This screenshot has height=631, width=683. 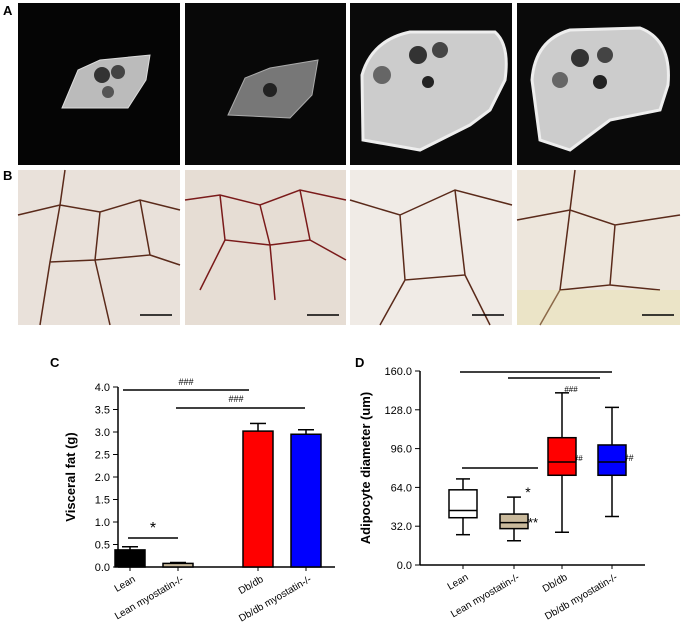 I want to click on y-tick-label: 128.0, so click(x=398, y=411).